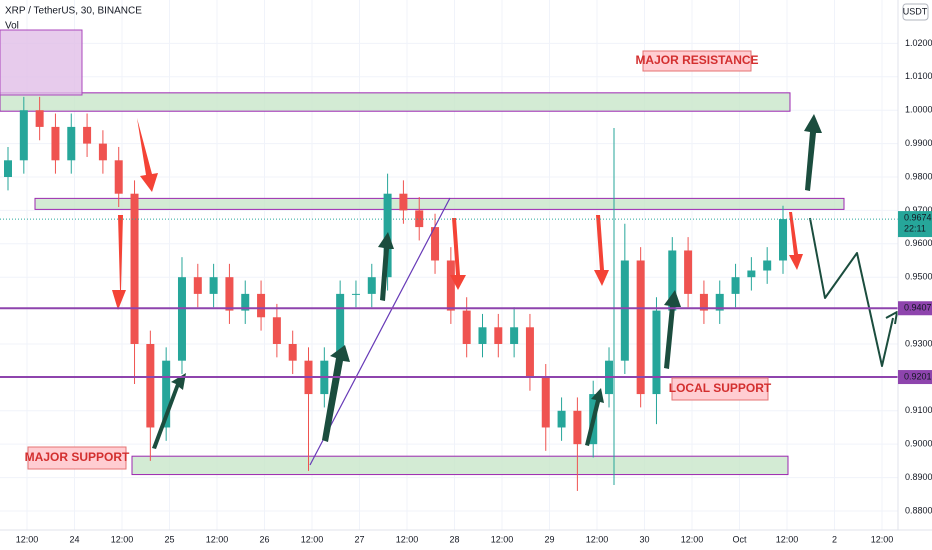  What do you see at coordinates (915, 11) in the screenshot?
I see `currency: USDT` at bounding box center [915, 11].